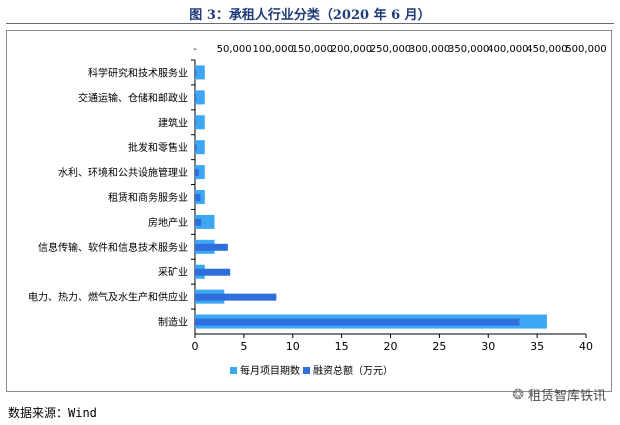  Describe the element at coordinates (353, 370) in the screenshot. I see `legend-label-amount: 融资总额（万元）` at that location.